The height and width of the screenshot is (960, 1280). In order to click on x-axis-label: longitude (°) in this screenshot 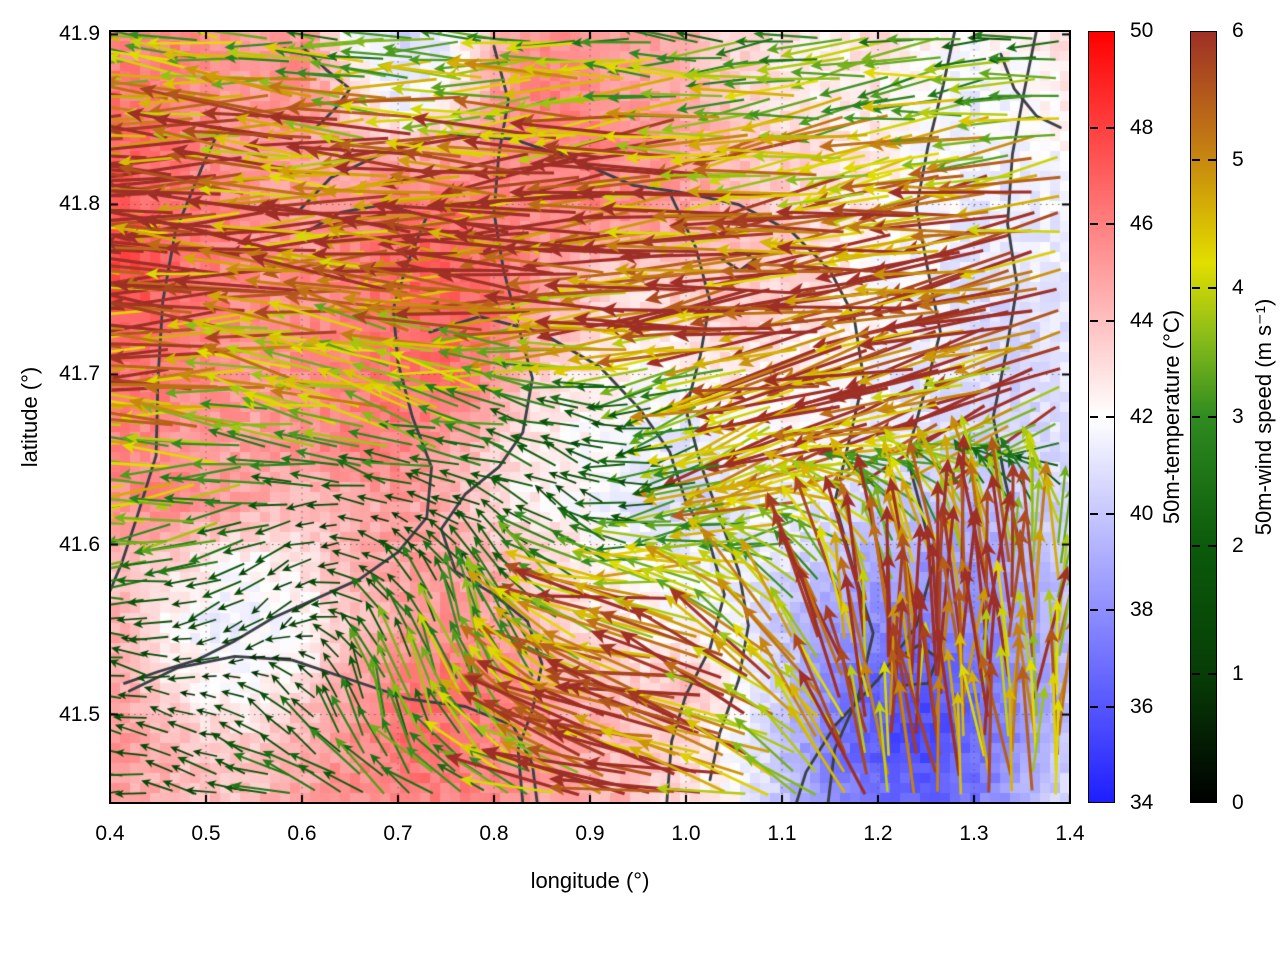, I will do `click(590, 880)`.